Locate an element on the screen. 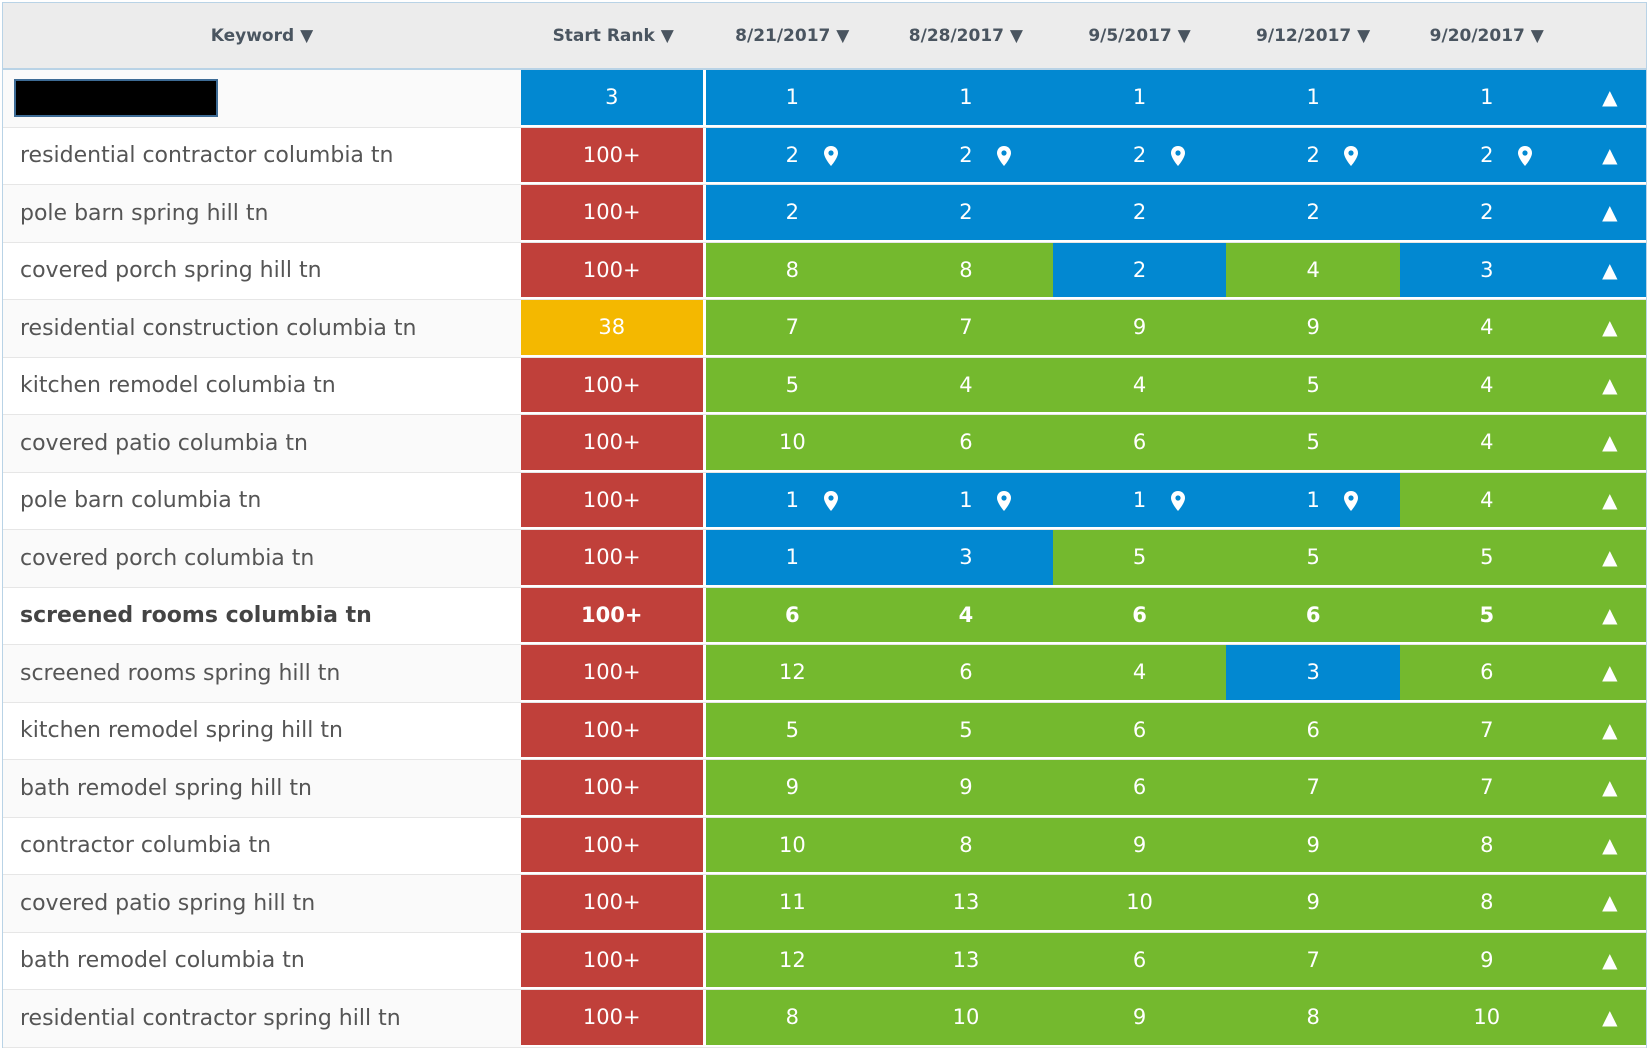 Image resolution: width=1650 pixels, height=1050 pixels. col-date-3: 9/5/2017 ▼ is located at coordinates (1139, 35).